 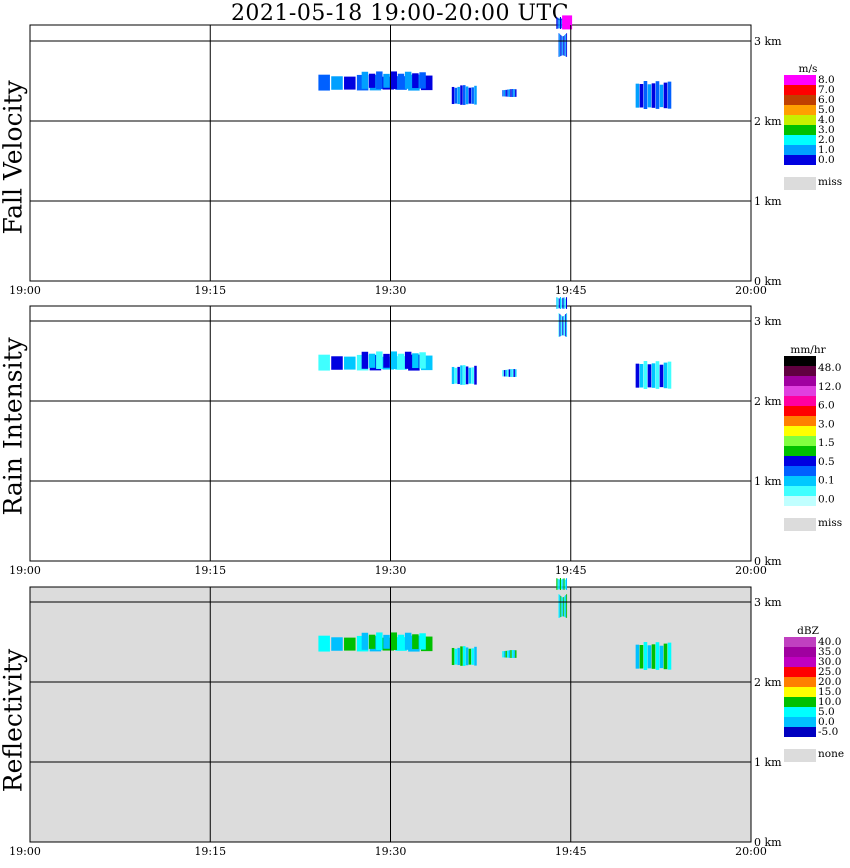 What do you see at coordinates (826, 110) in the screenshot?
I see `colorbar-label: 5.0` at bounding box center [826, 110].